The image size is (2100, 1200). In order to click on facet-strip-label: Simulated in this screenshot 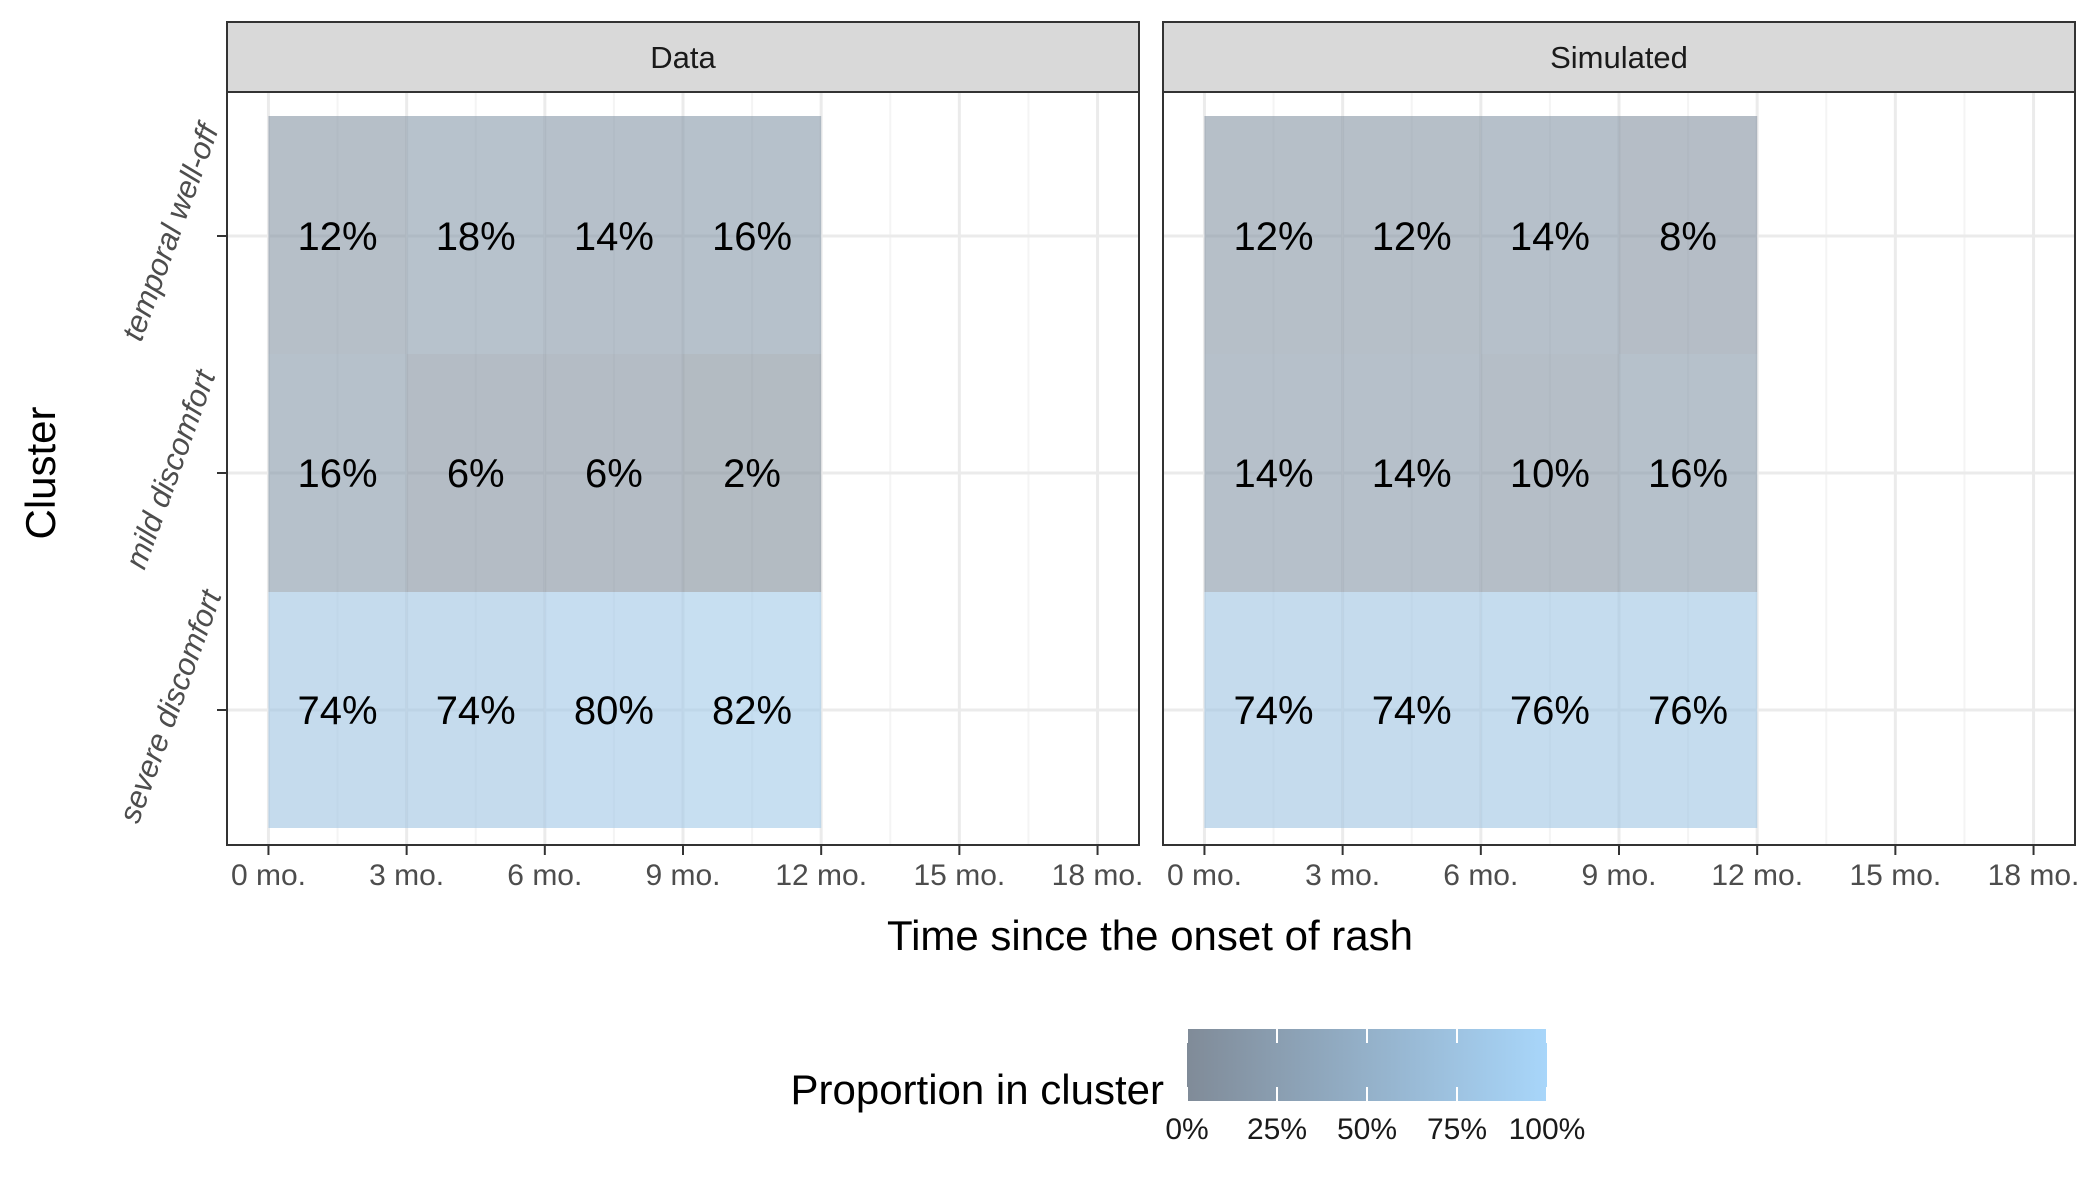, I will do `click(1619, 57)`.